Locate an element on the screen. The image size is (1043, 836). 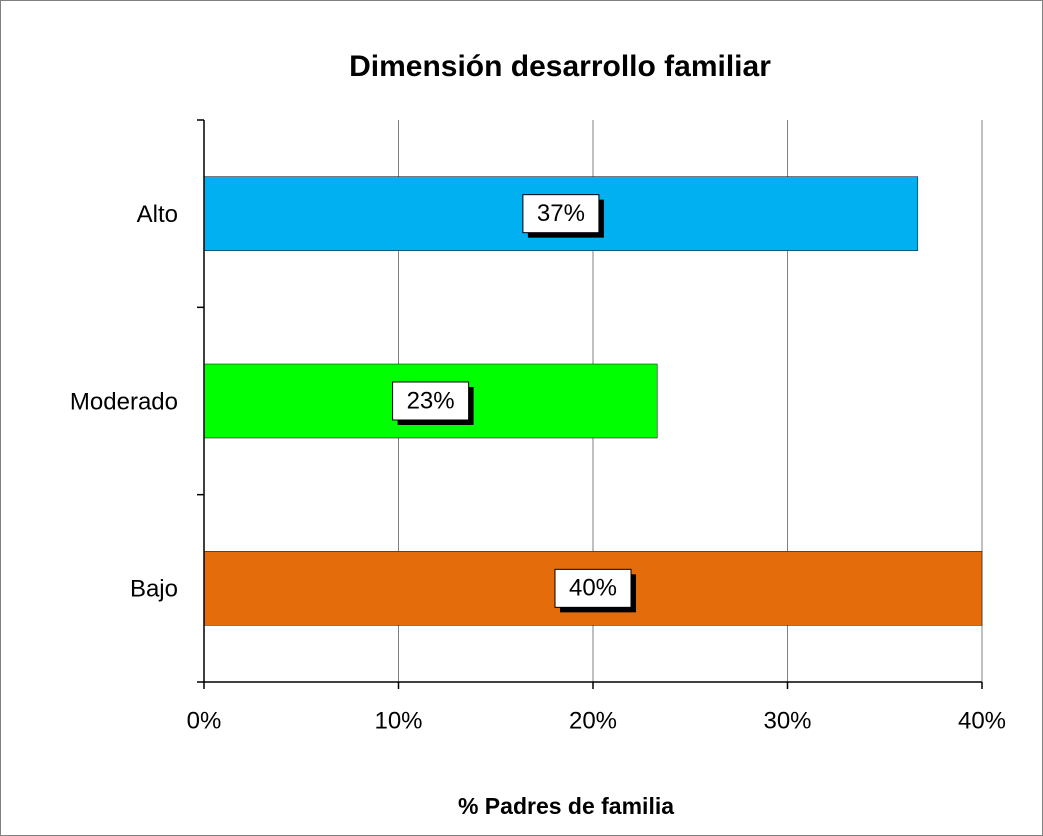
data-label: 23% is located at coordinates (431, 400).